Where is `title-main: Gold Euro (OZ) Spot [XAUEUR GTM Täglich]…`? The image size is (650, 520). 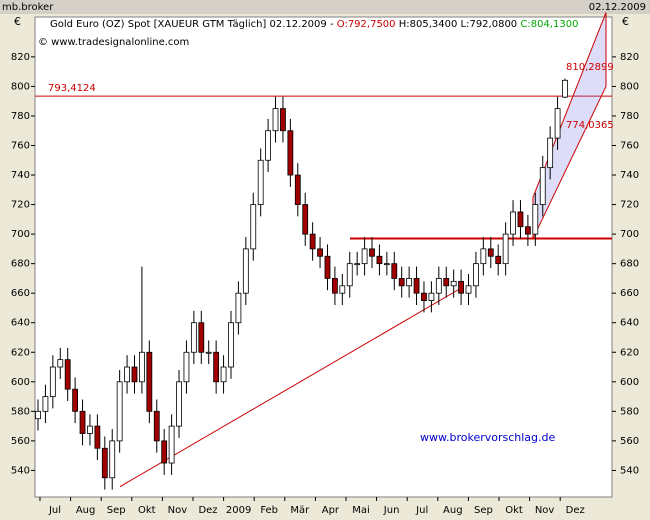
title-main: Gold Euro (OZ) Spot [XAUEUR GTM Täglich]… is located at coordinates (192, 24).